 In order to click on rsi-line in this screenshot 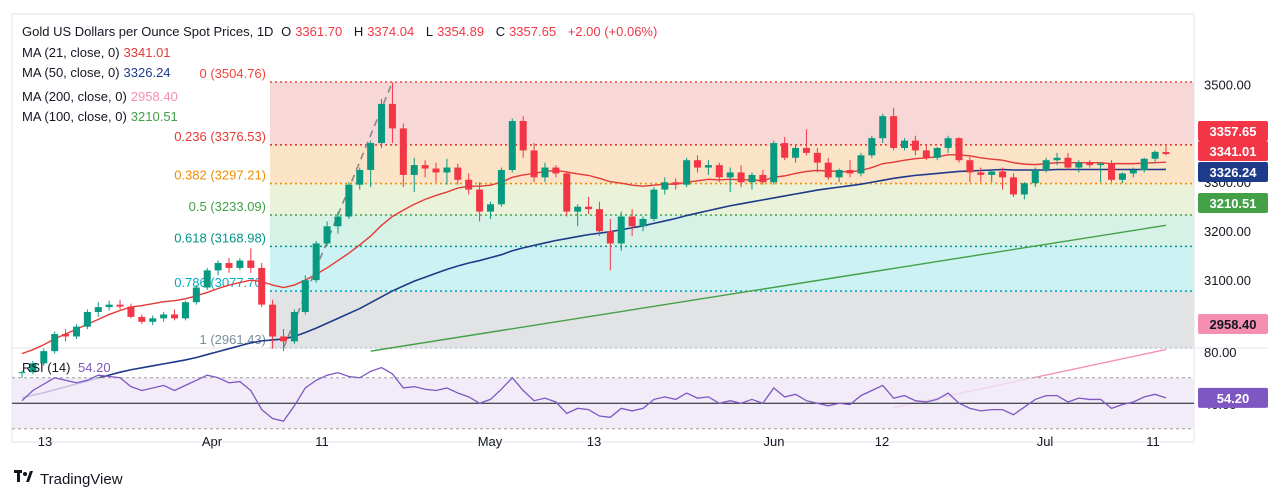, I will do `click(594, 394)`.